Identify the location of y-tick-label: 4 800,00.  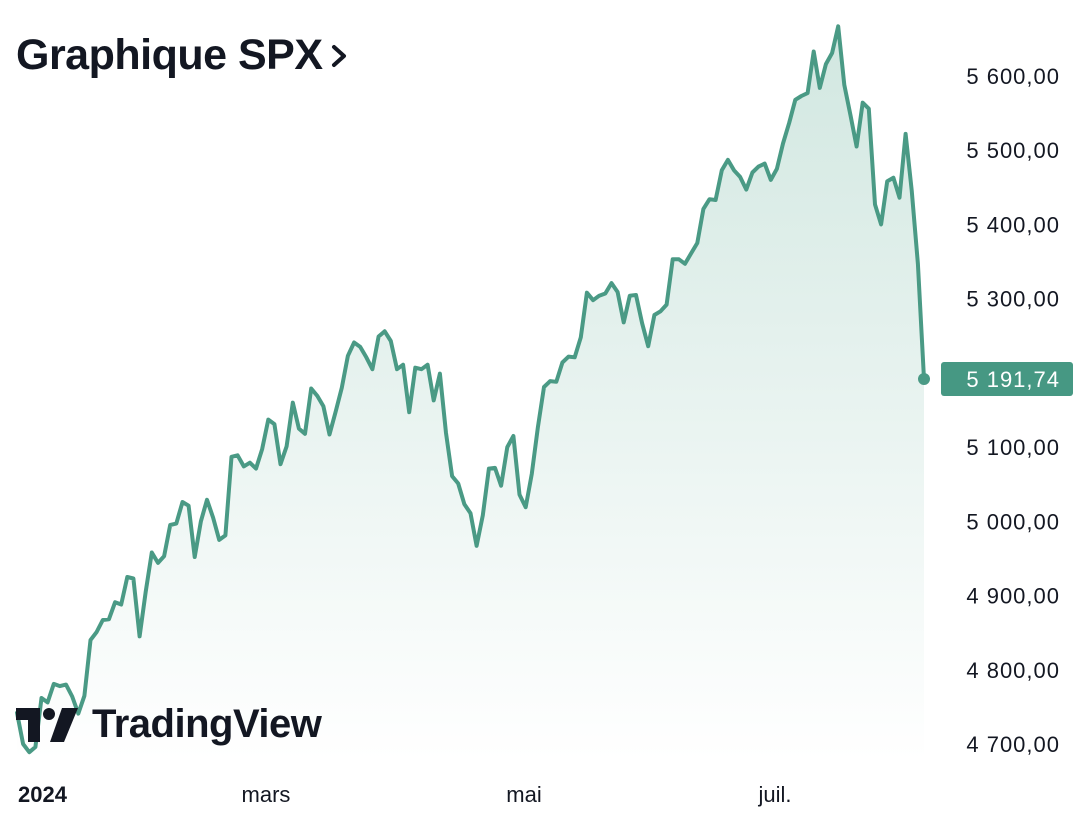
(1013, 670).